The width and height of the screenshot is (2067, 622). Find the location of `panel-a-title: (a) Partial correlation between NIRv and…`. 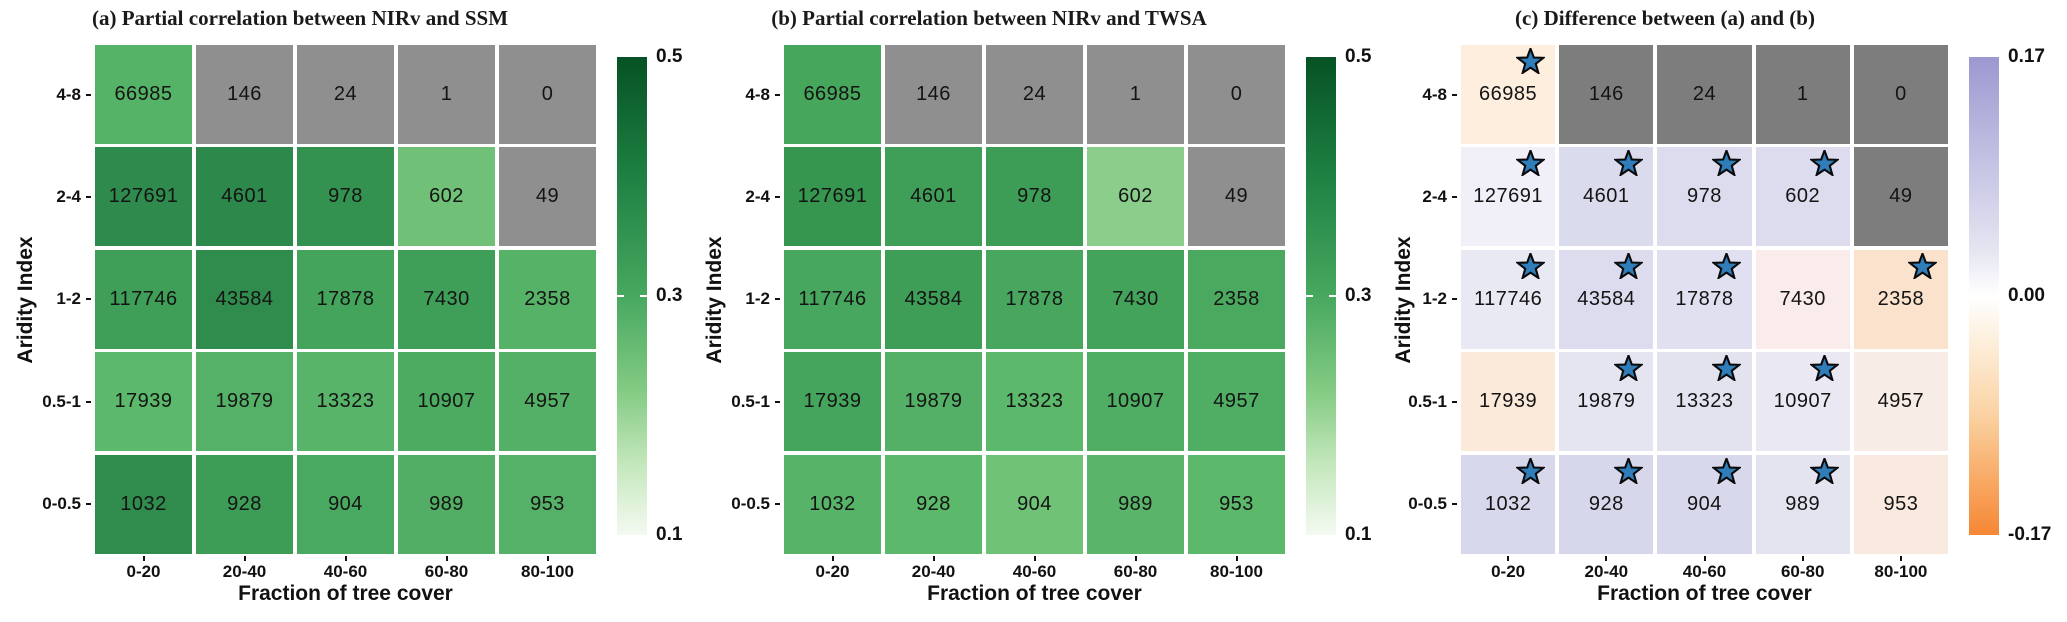

panel-a-title: (a) Partial correlation between NIRv and… is located at coordinates (300, 18).